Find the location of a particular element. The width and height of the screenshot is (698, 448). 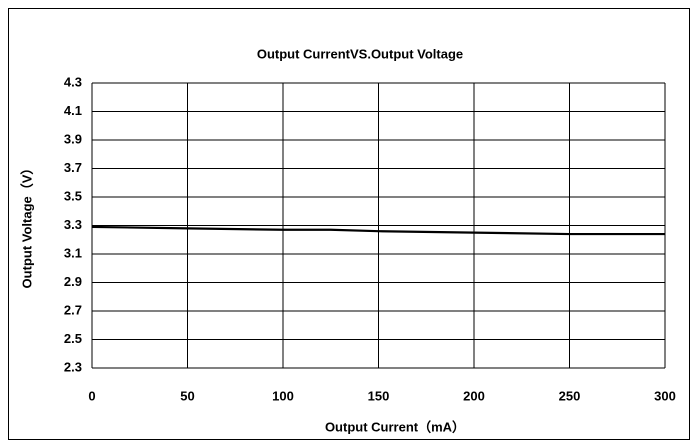

x-axis-title: Output Current（mA） is located at coordinates (395, 426).